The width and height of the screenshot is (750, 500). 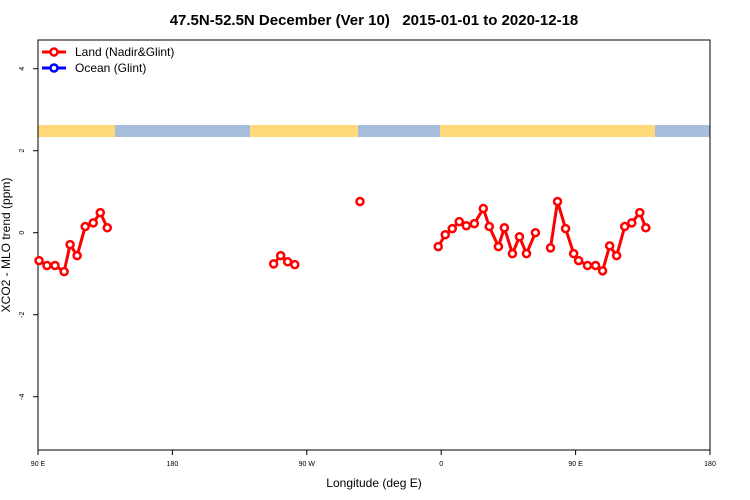 What do you see at coordinates (22, 396) in the screenshot?
I see `y-tick-label: -4` at bounding box center [22, 396].